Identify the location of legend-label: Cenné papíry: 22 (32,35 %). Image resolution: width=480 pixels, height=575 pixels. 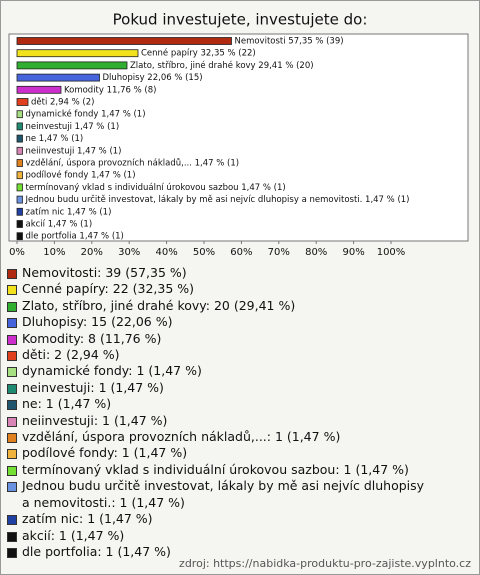
(108, 289).